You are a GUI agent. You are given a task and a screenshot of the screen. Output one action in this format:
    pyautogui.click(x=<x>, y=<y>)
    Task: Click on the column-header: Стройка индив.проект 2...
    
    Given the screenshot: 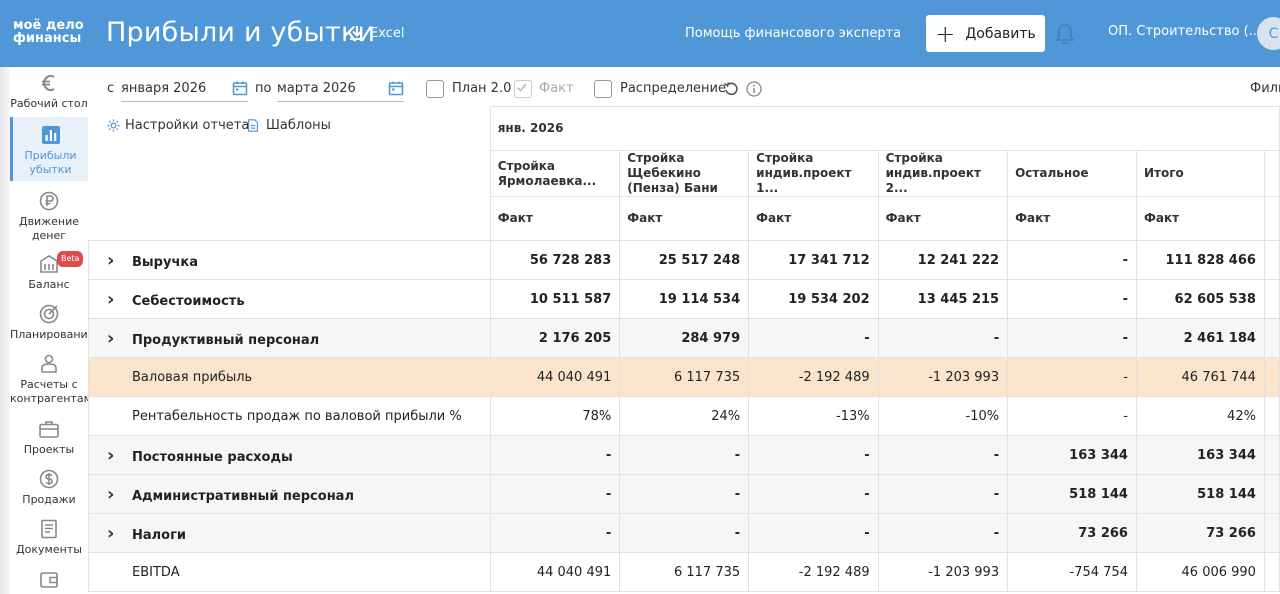 What is the action you would take?
    pyautogui.click(x=943, y=173)
    